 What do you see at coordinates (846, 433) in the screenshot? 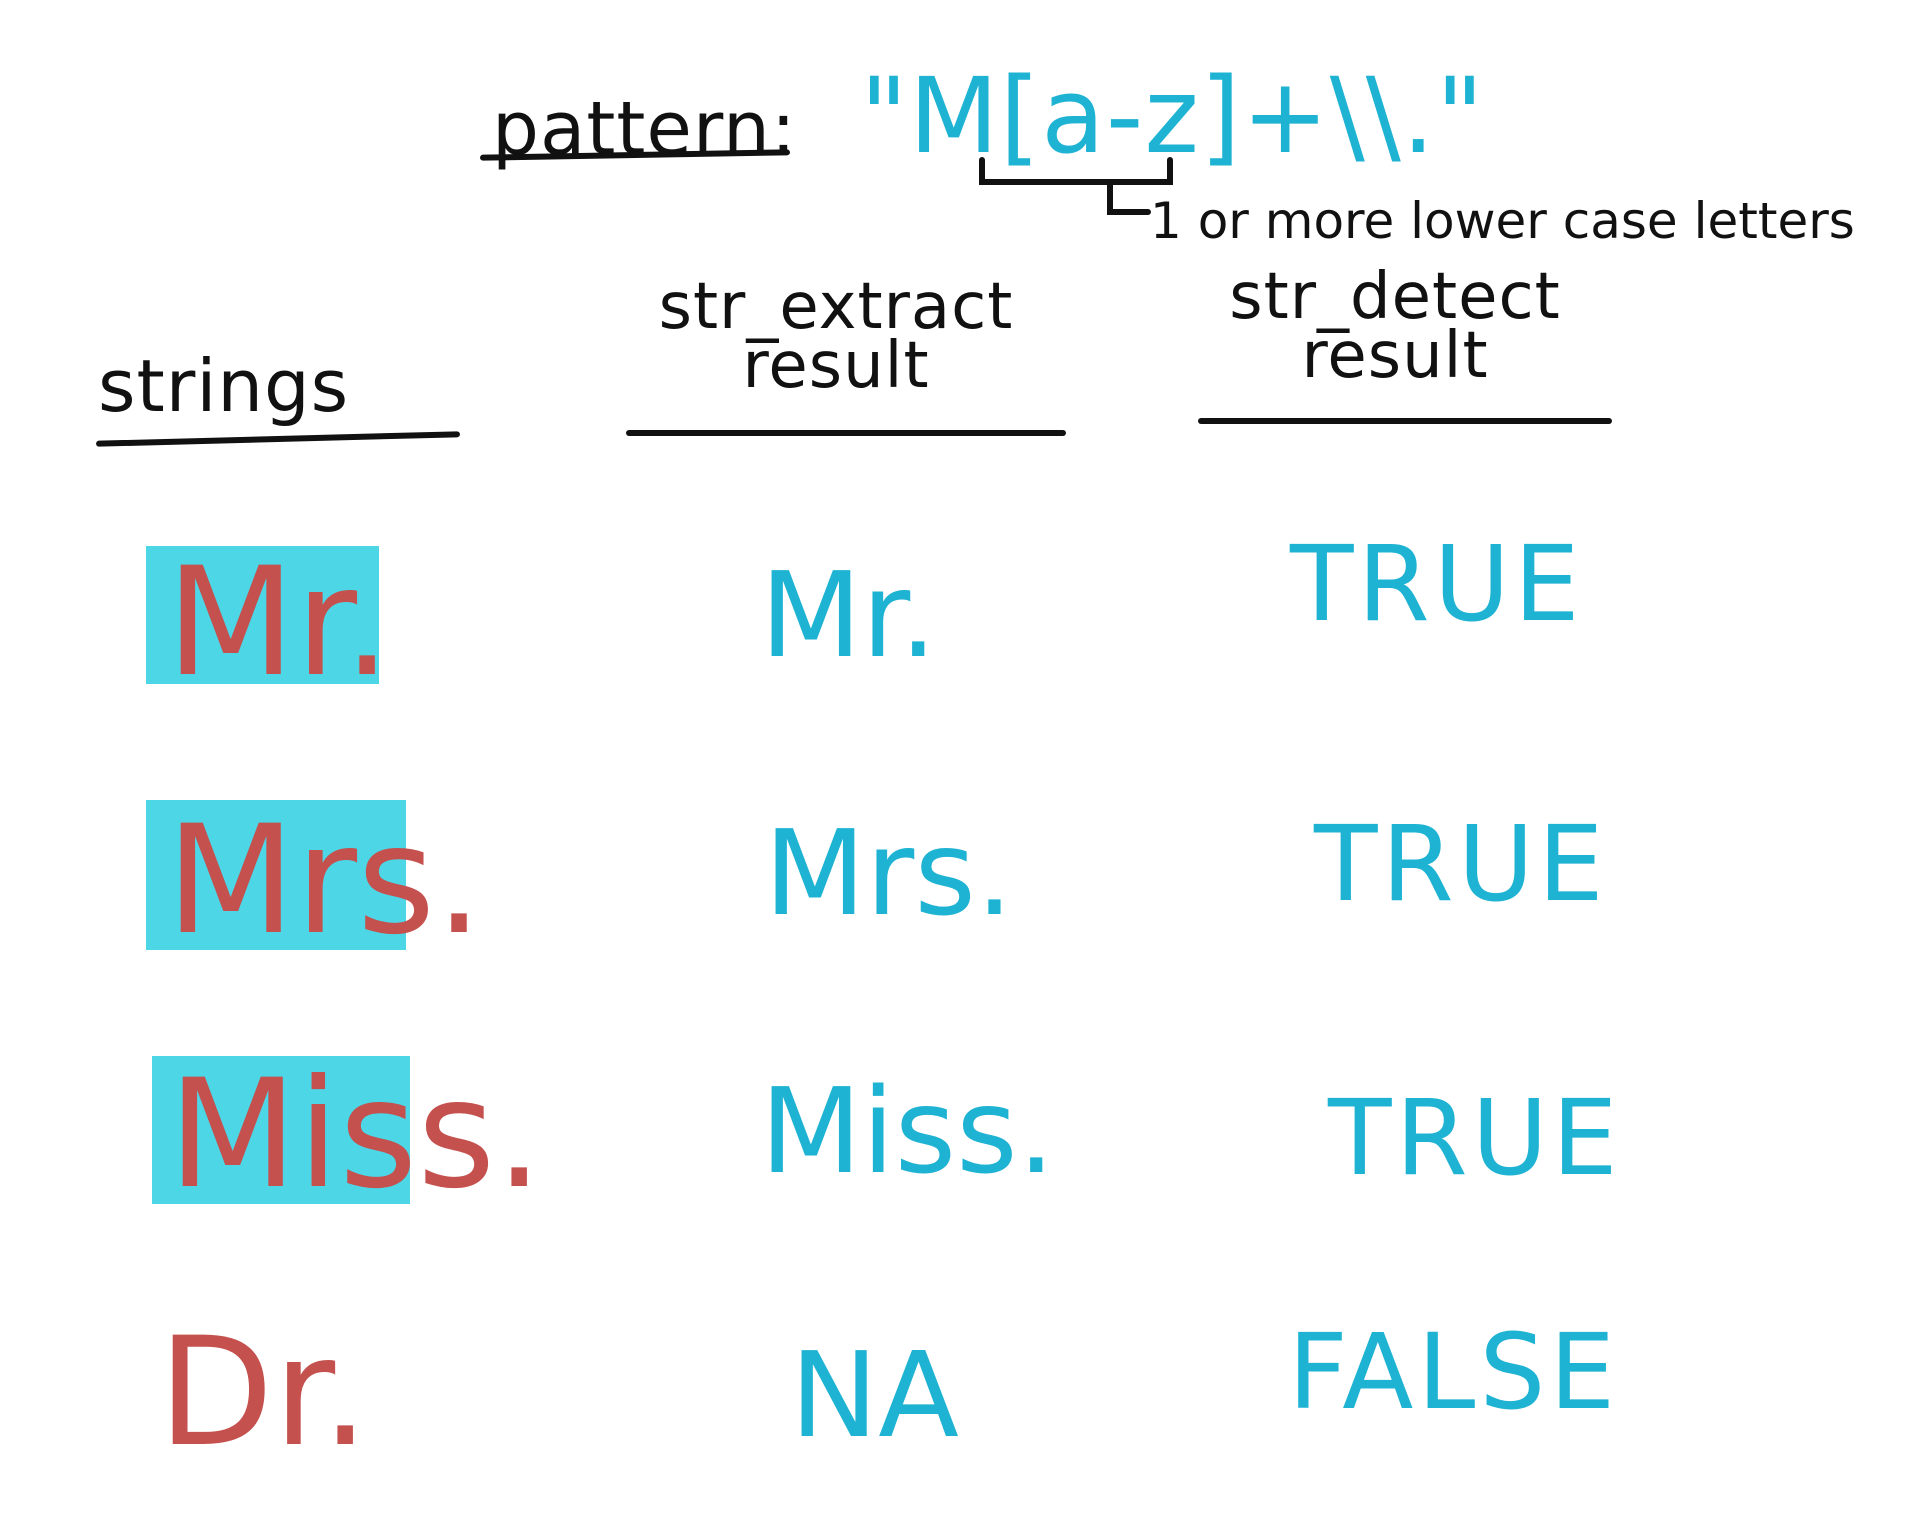
I see `column-underline-extract` at bounding box center [846, 433].